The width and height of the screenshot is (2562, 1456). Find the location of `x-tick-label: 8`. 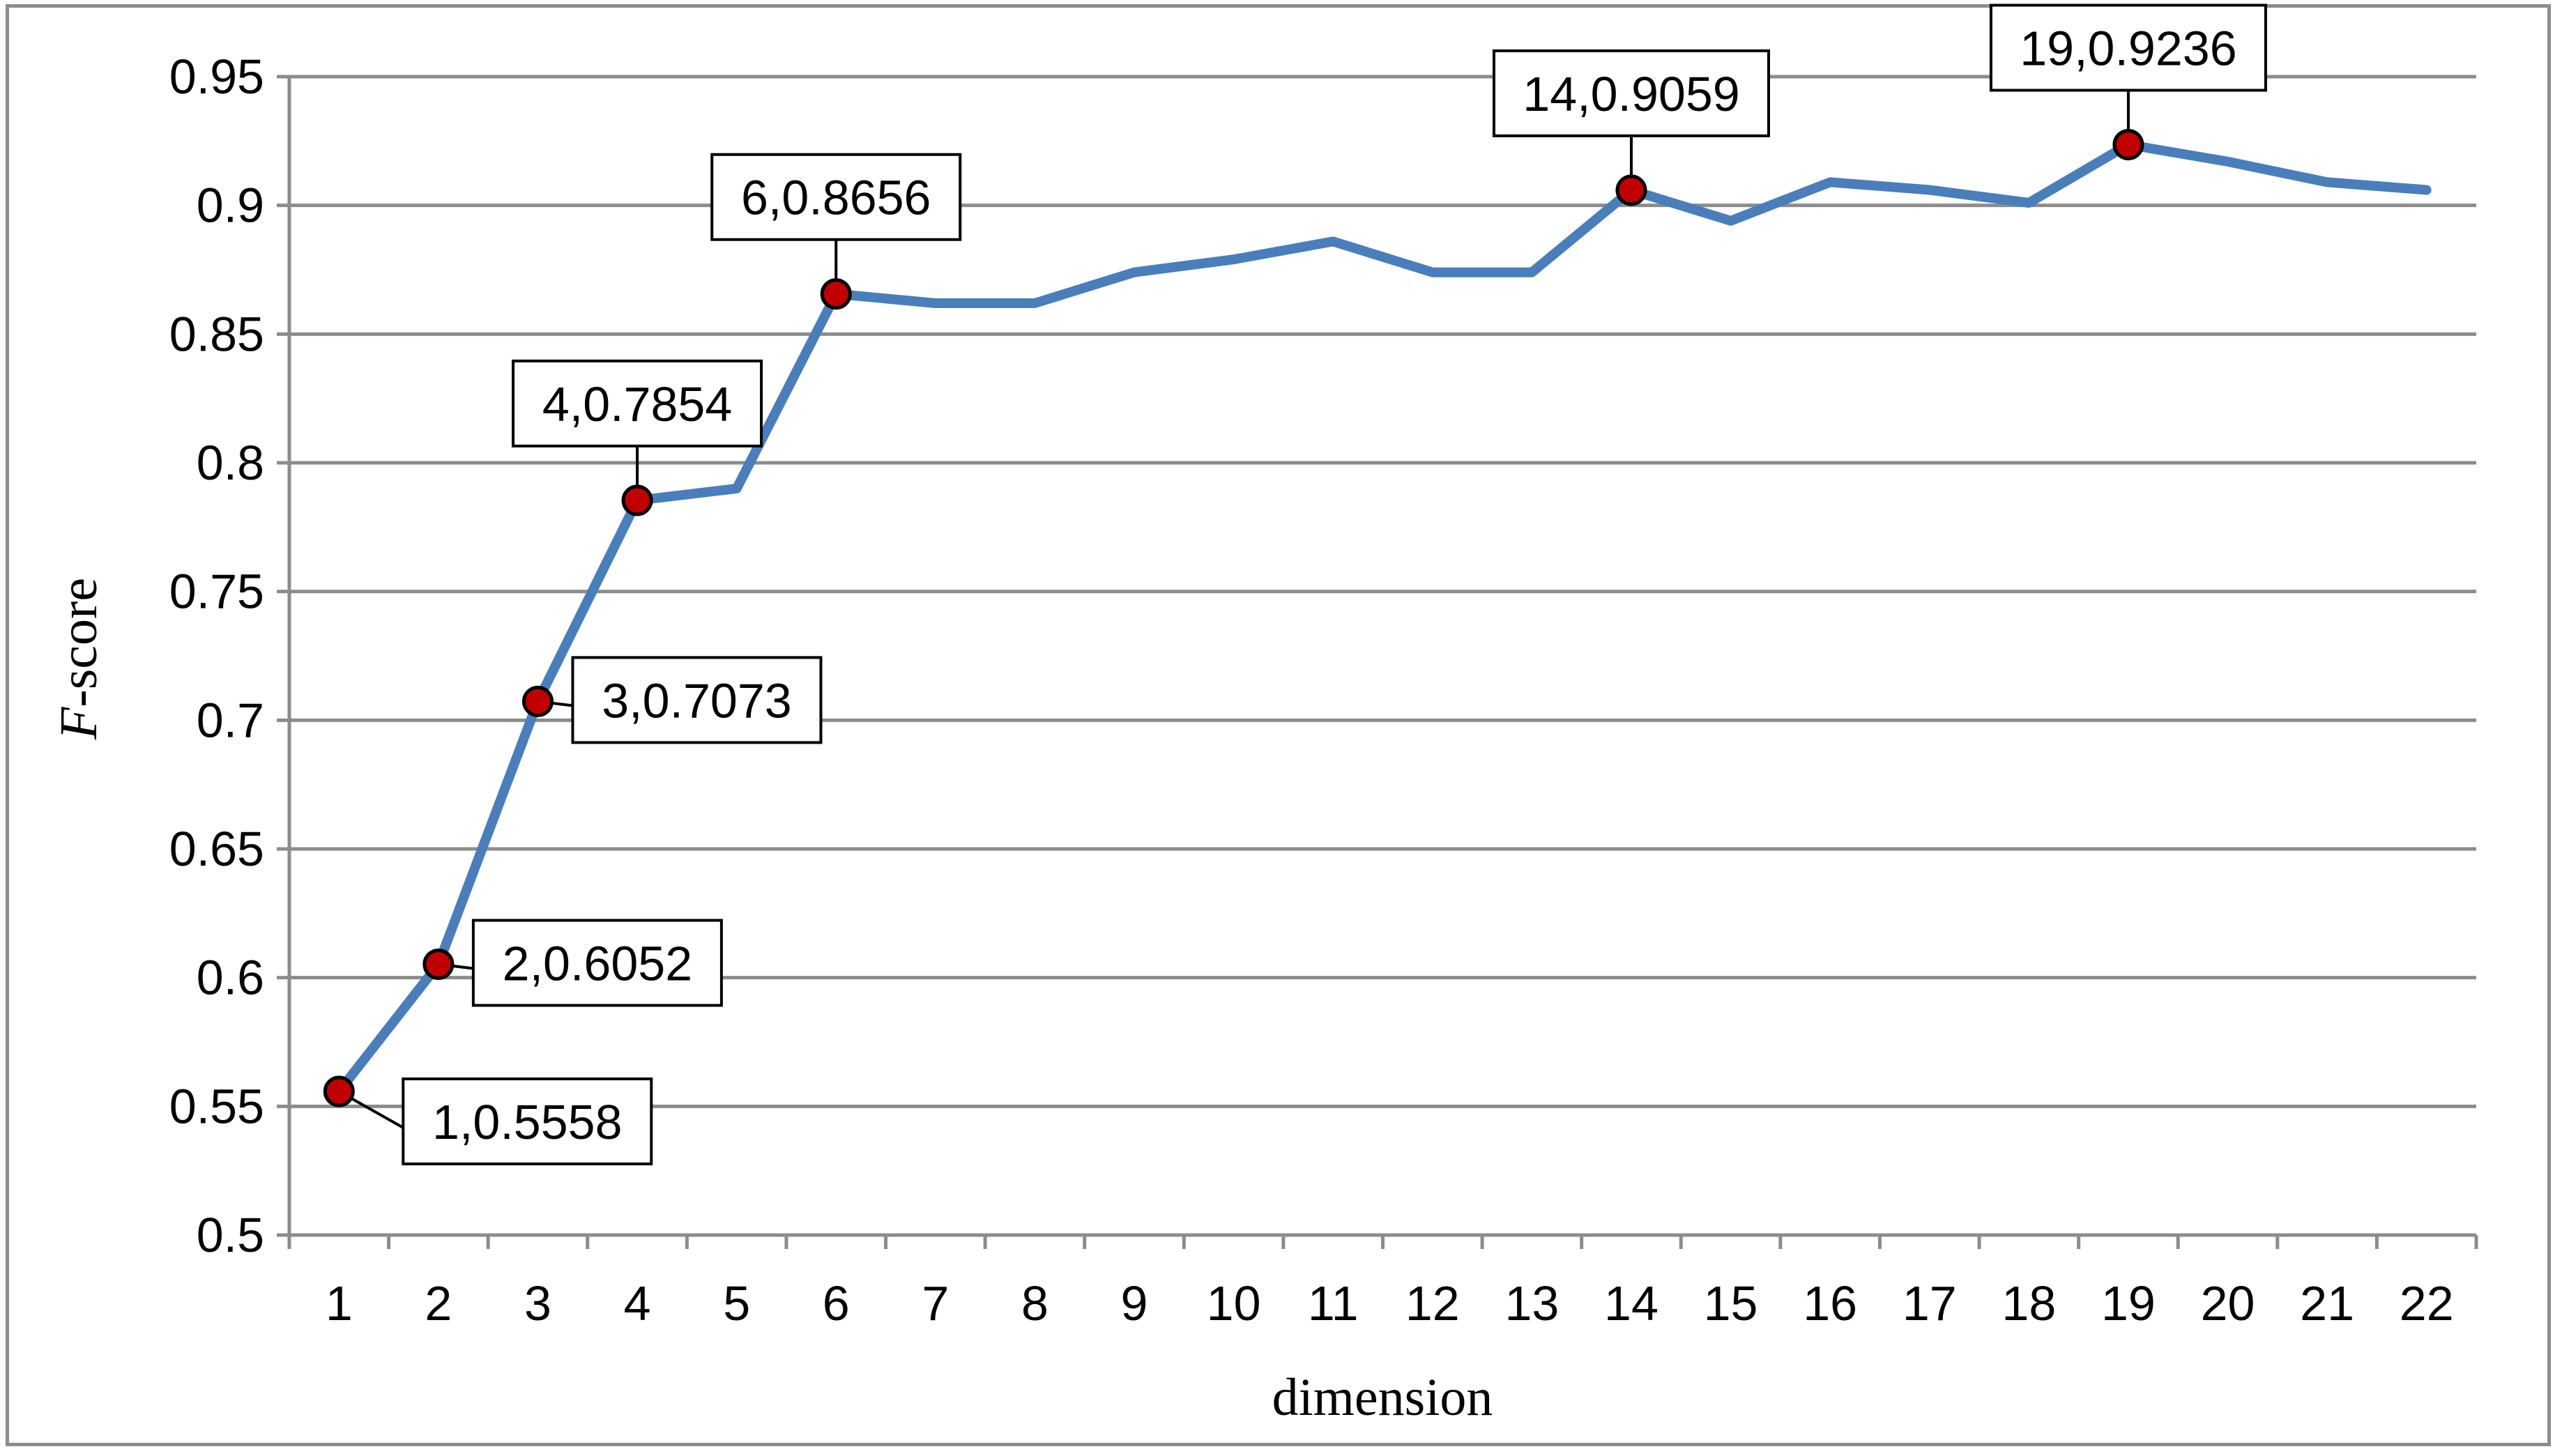

x-tick-label: 8 is located at coordinates (1035, 1304).